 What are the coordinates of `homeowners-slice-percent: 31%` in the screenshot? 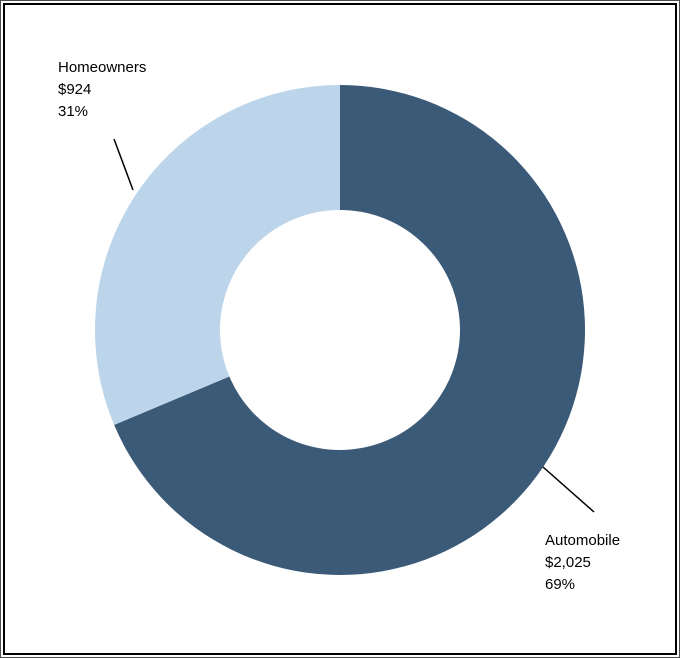 It's located at (73, 111).